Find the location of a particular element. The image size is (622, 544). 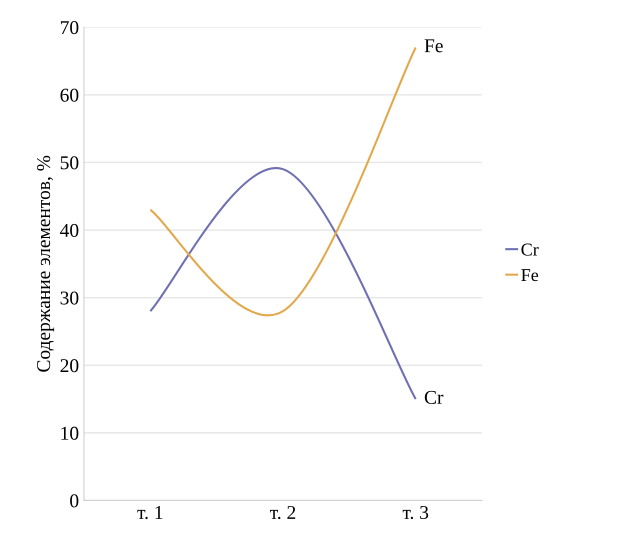

x-tick-label: т. 1 is located at coordinates (149, 513).